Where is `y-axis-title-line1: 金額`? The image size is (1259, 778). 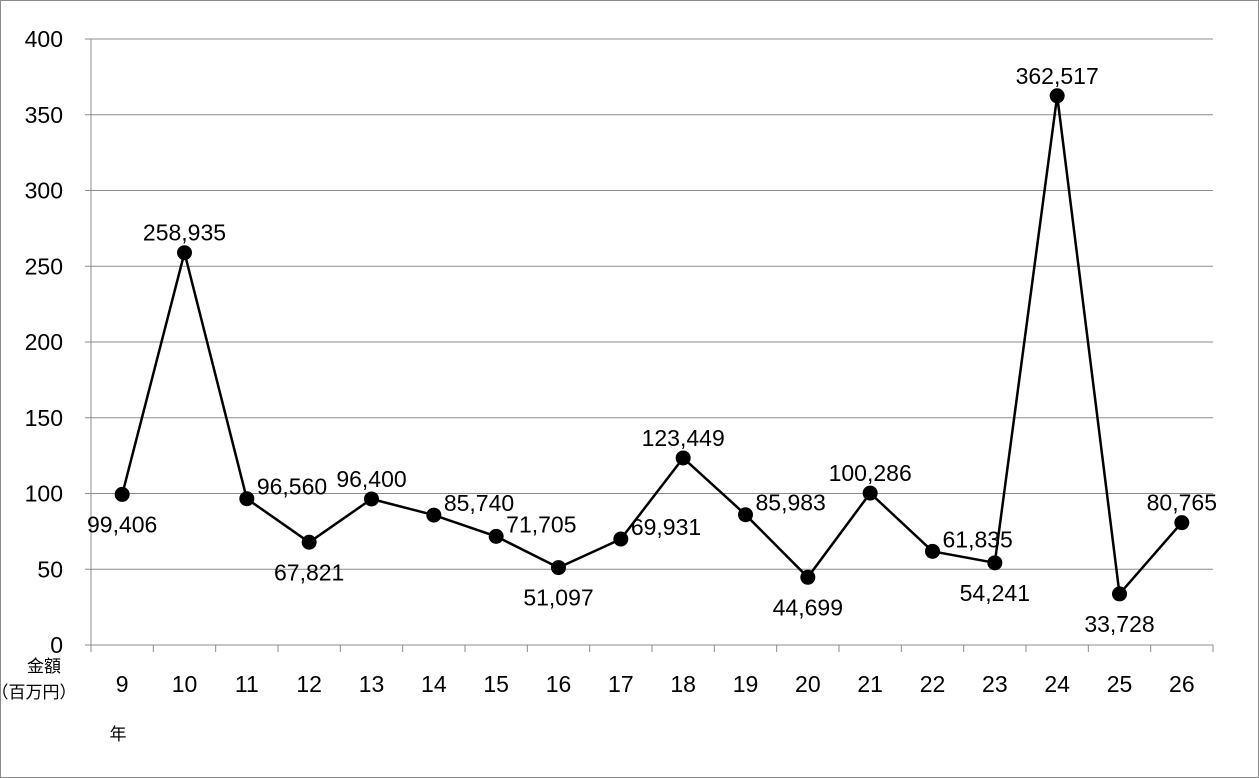 y-axis-title-line1: 金額 is located at coordinates (44, 667).